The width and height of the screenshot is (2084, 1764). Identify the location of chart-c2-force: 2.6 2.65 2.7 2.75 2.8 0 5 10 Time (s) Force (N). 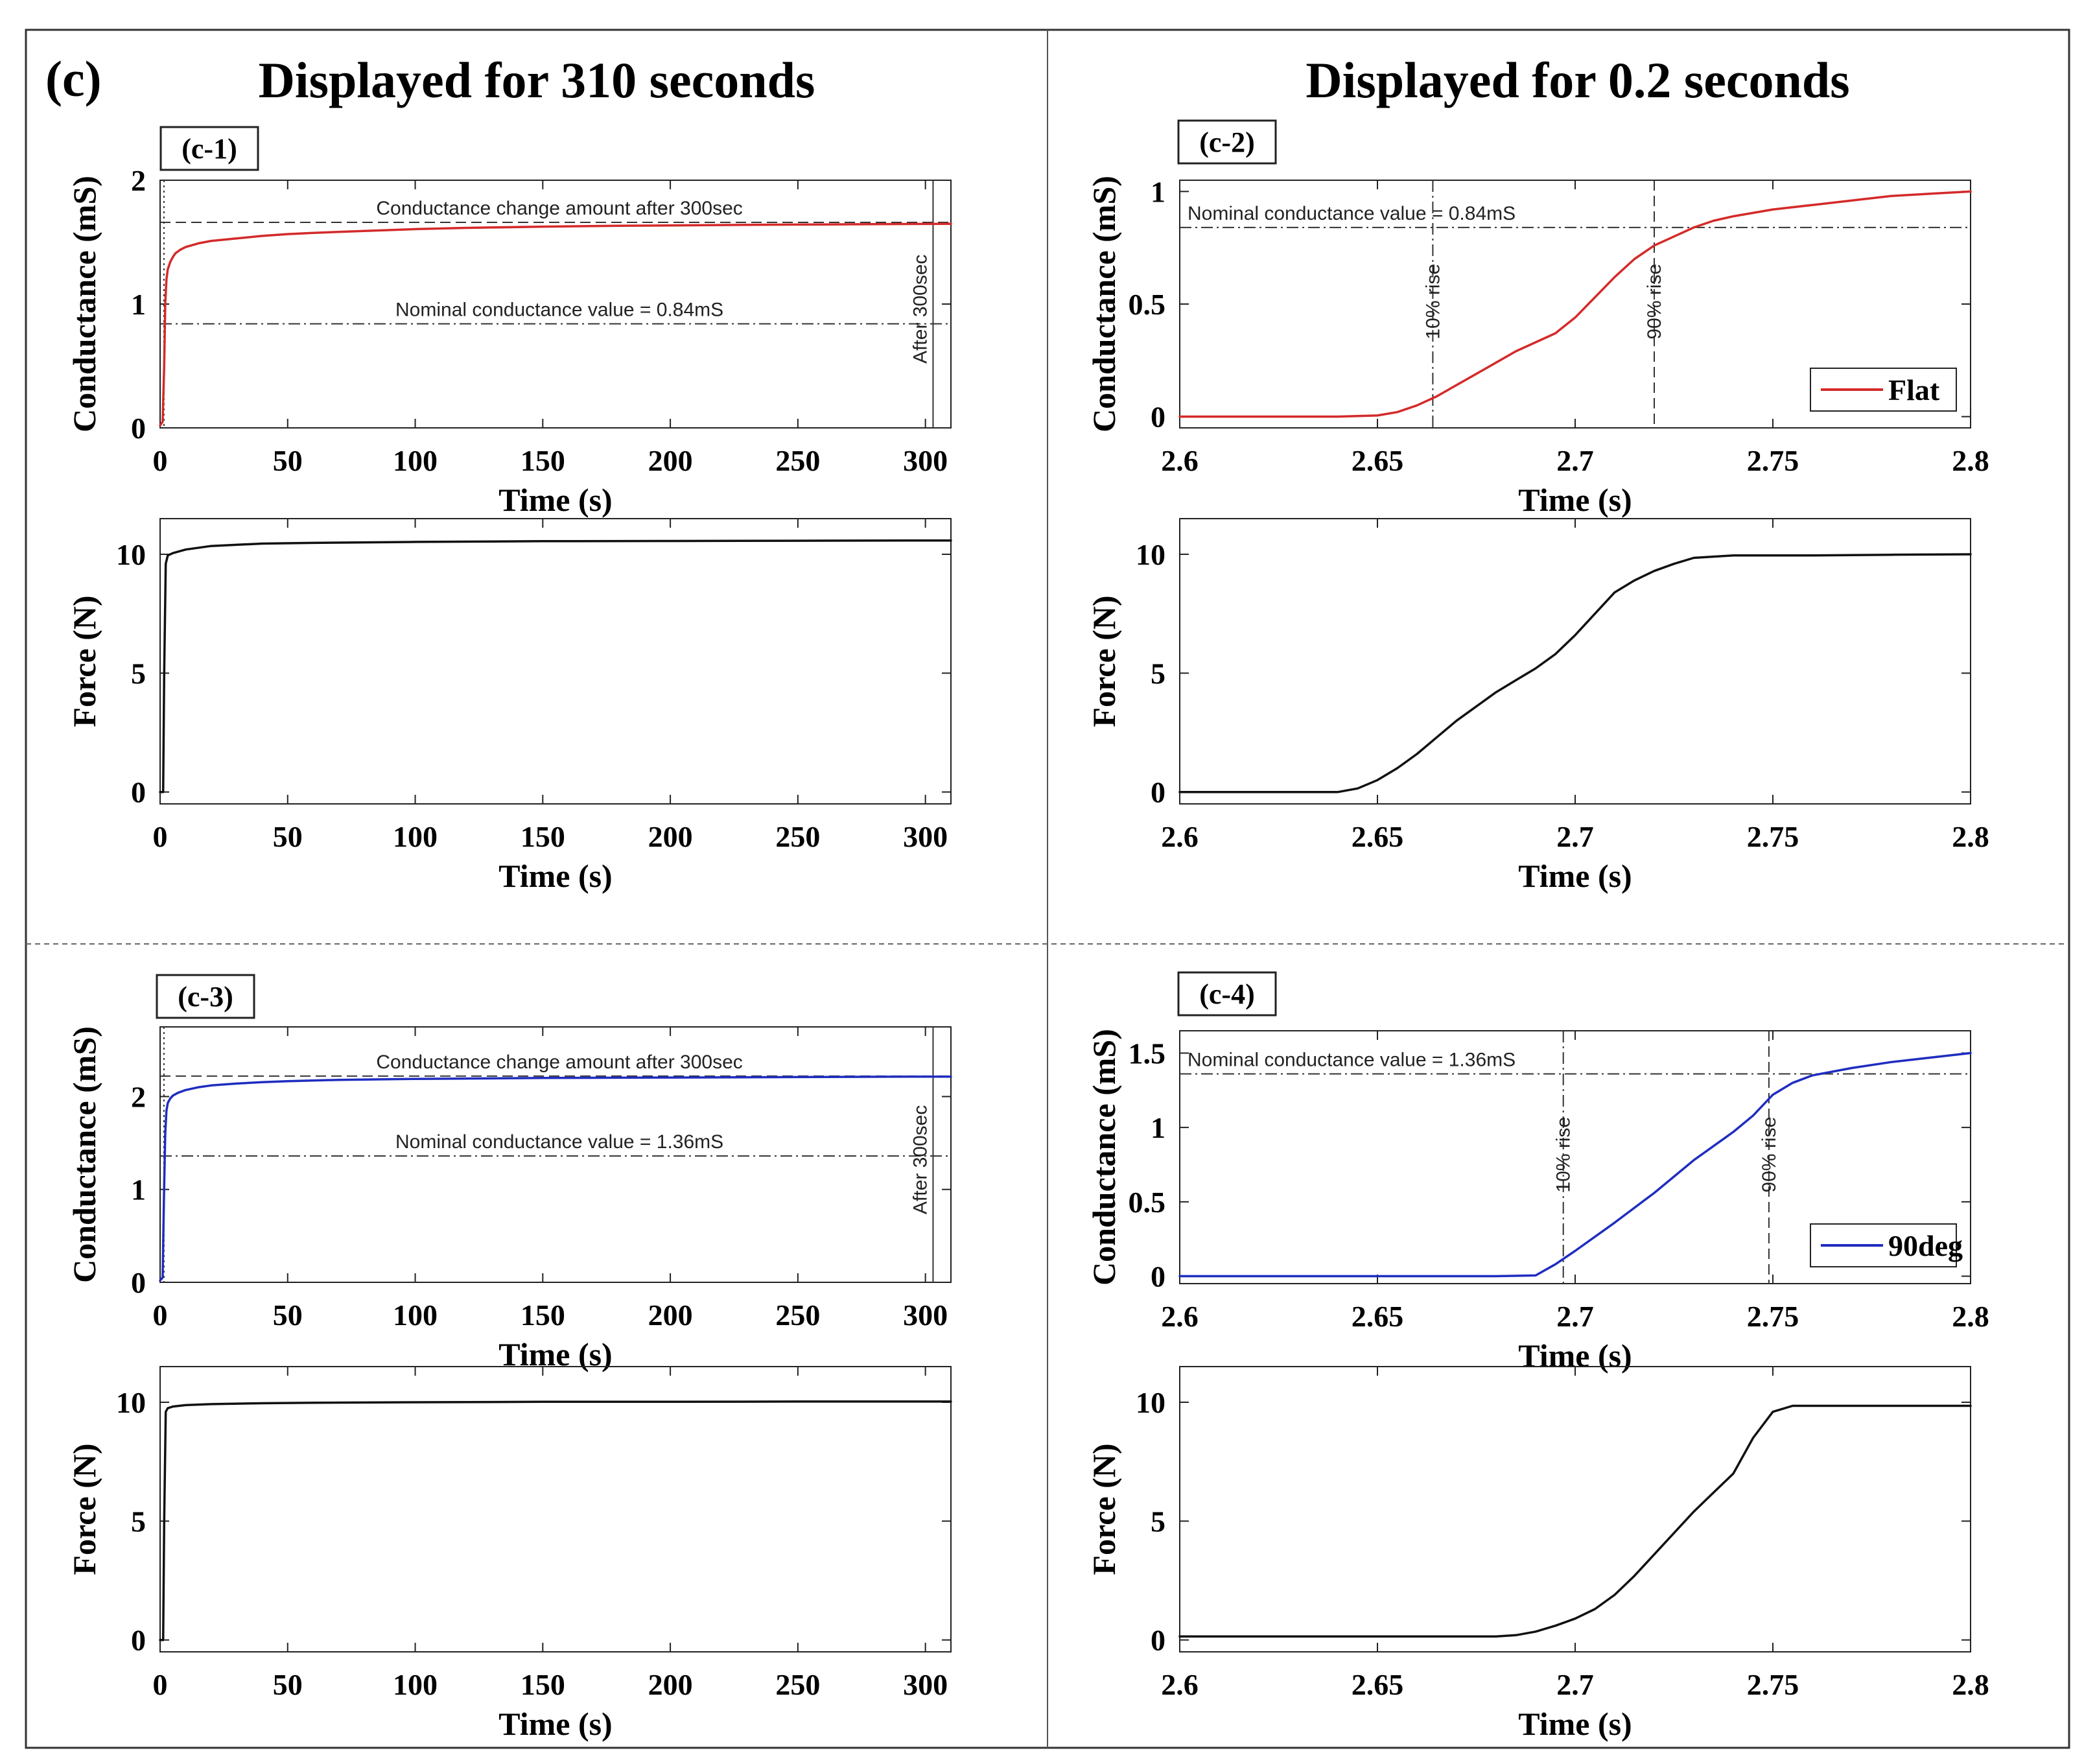
(1537, 706).